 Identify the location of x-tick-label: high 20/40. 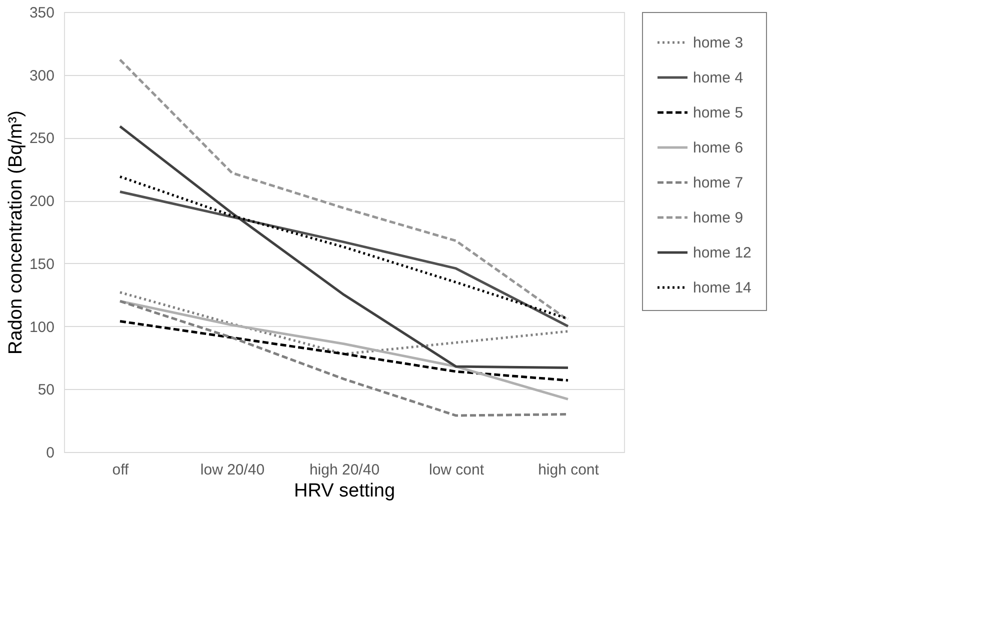
(344, 470).